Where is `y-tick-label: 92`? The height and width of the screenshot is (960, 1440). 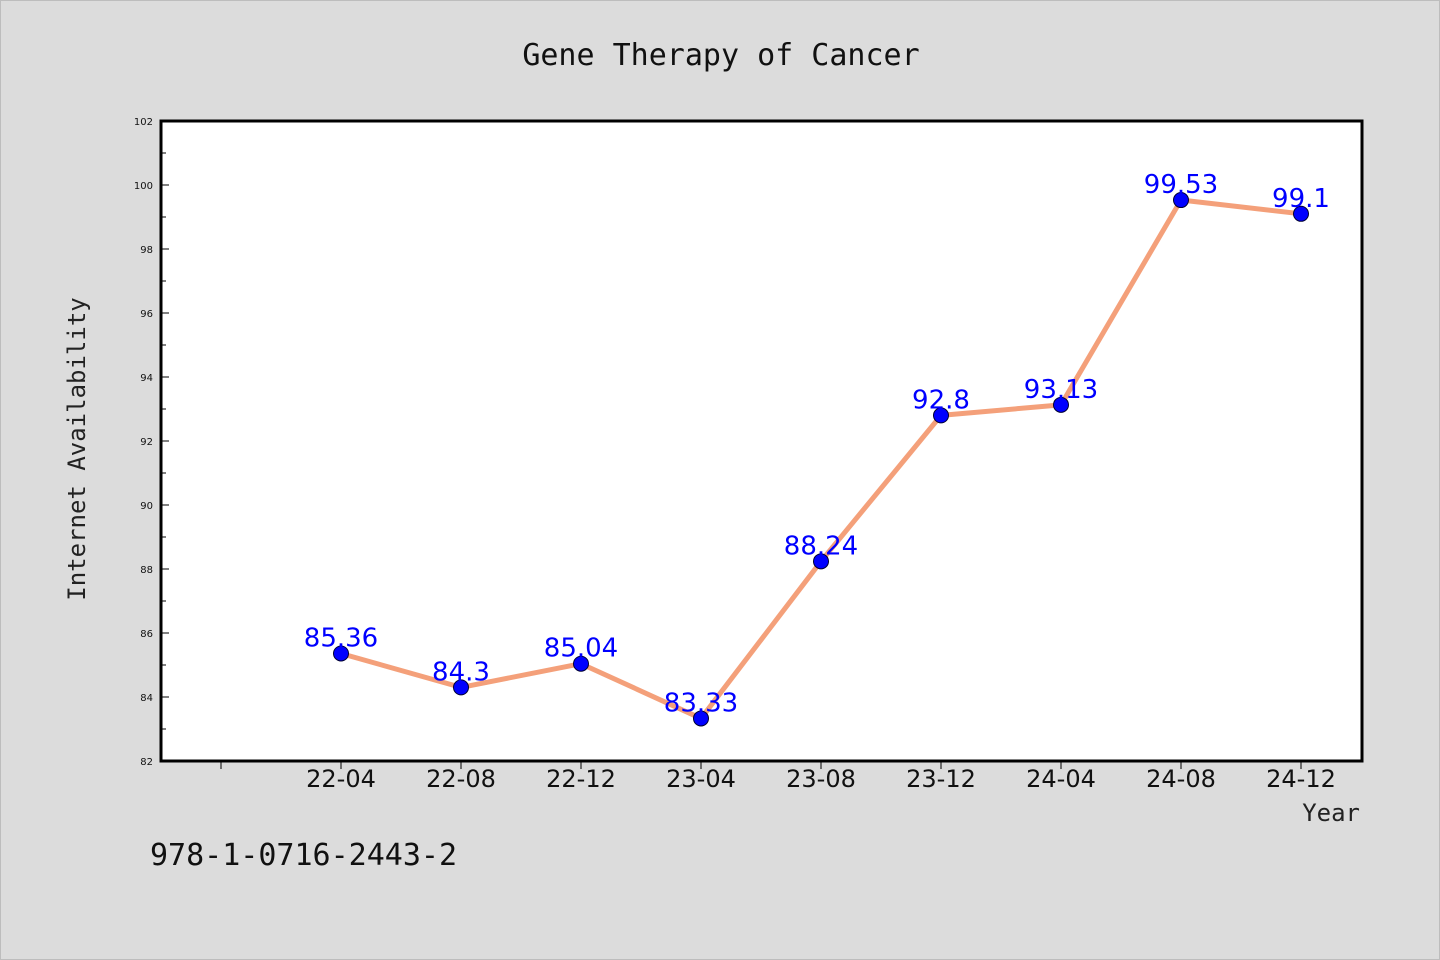
y-tick-label: 92 is located at coordinates (146, 442).